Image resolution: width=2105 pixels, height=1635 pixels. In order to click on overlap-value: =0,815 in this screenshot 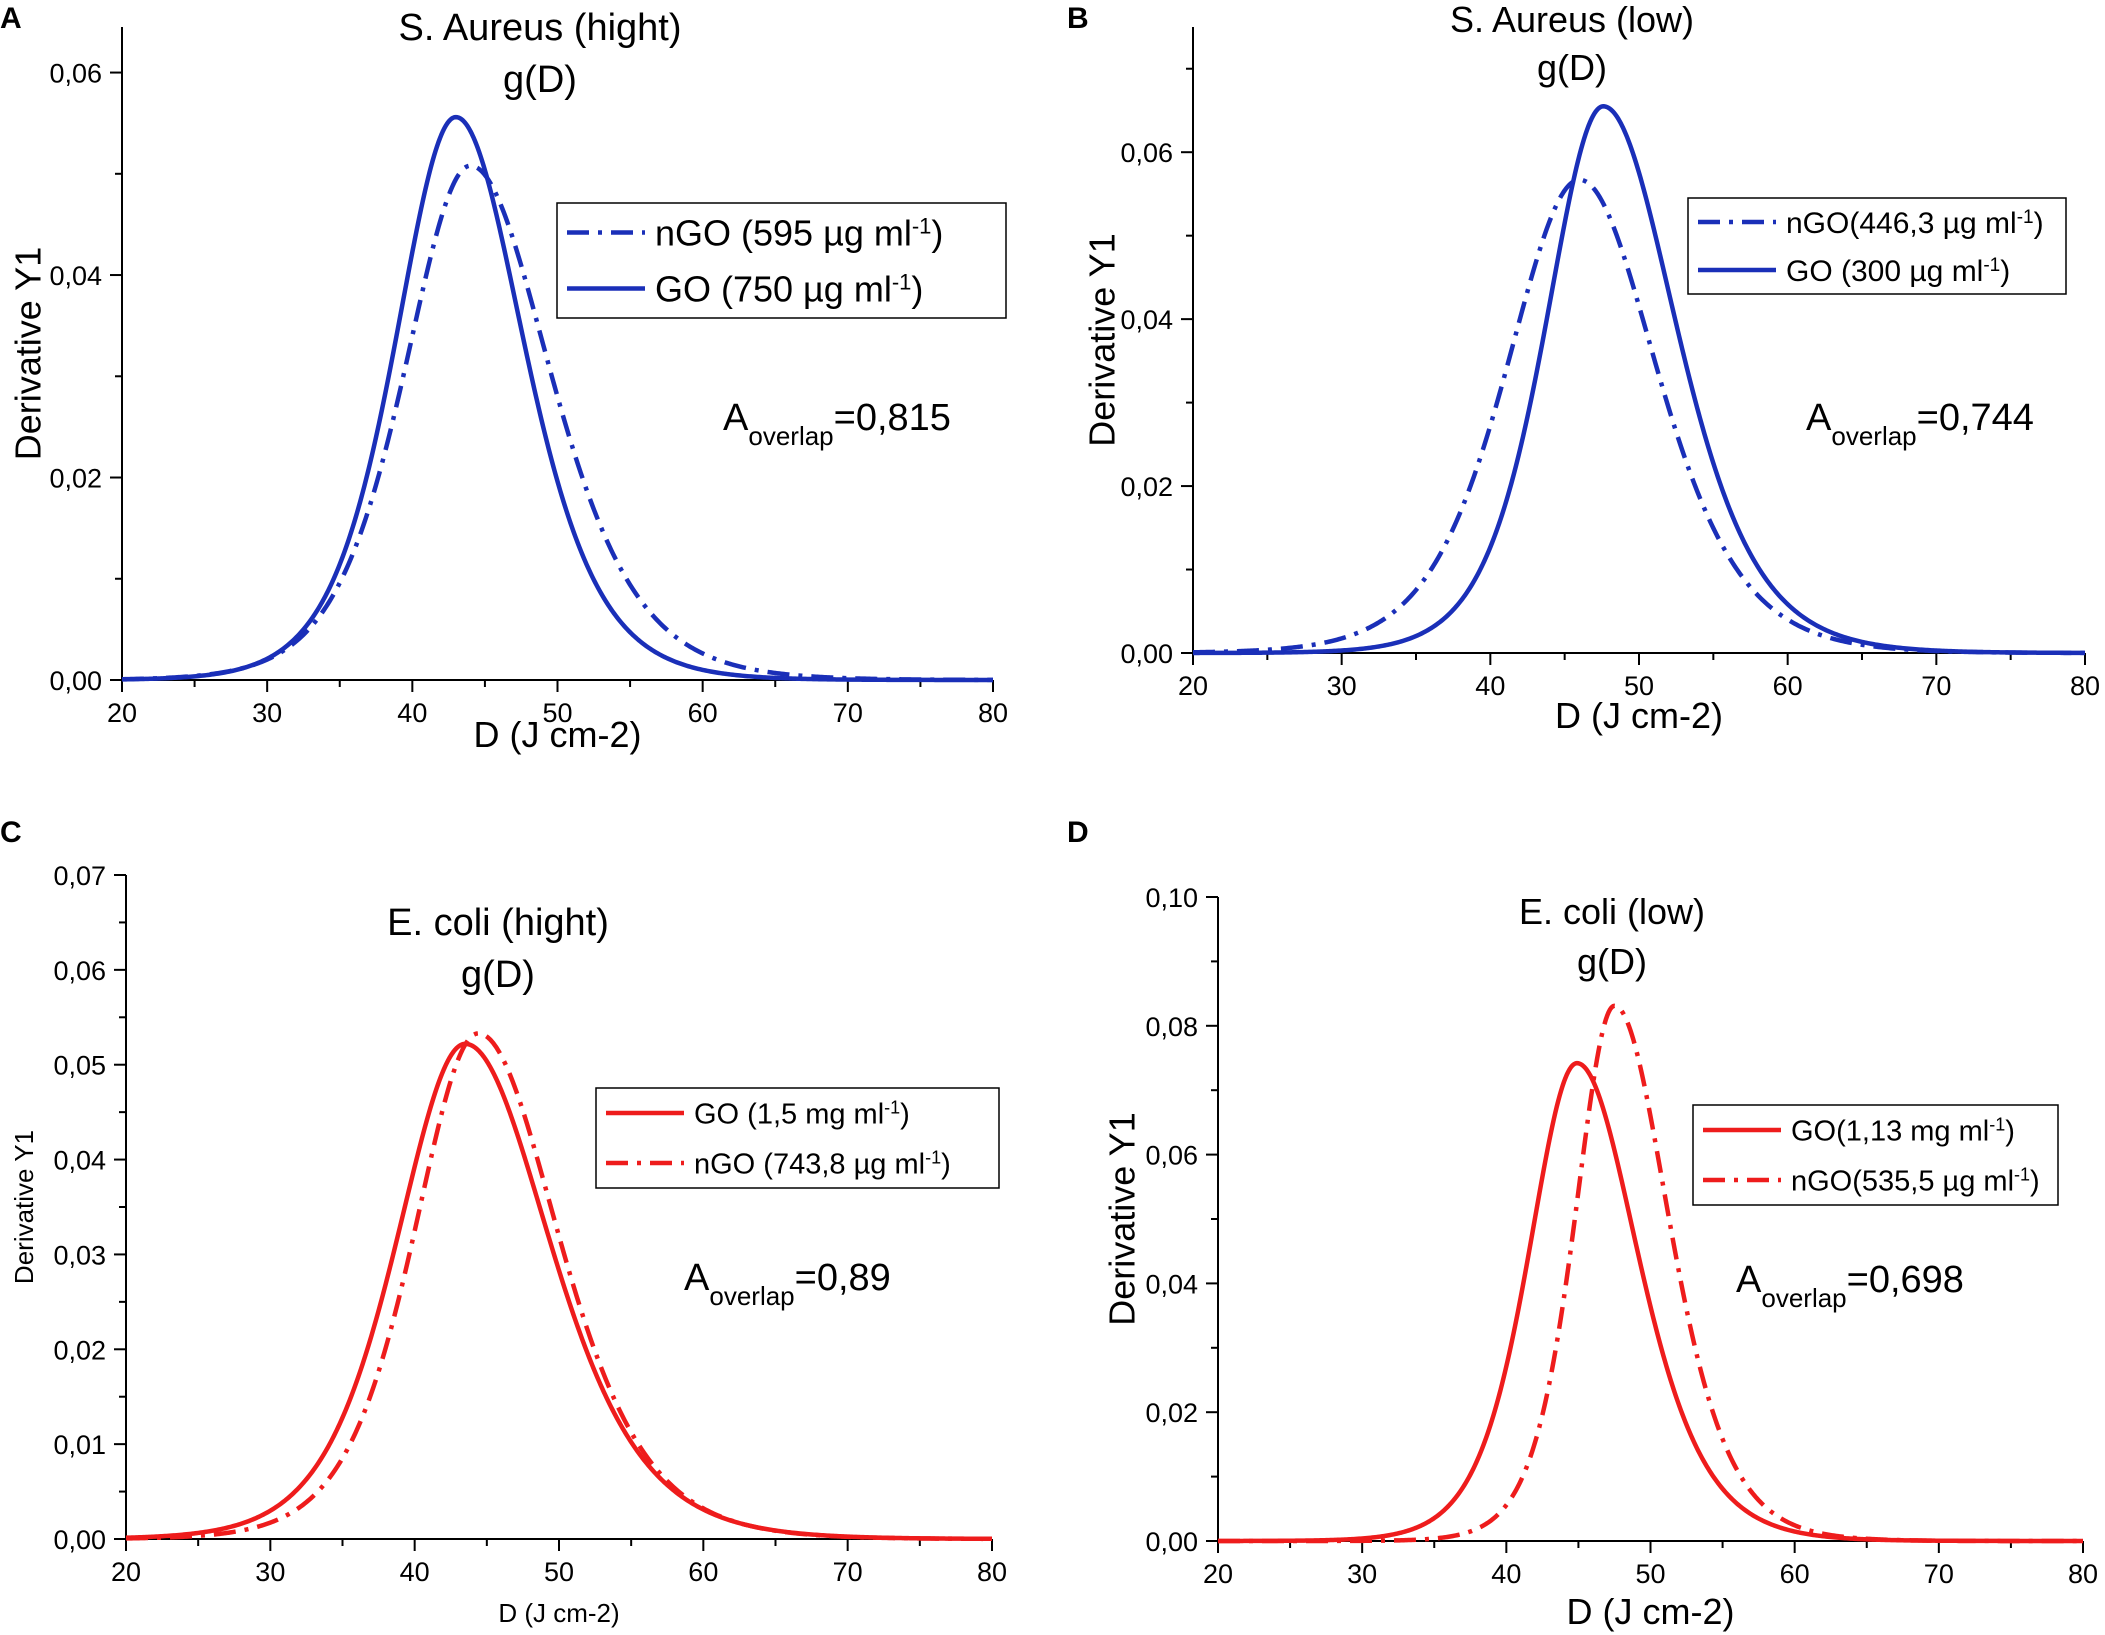, I will do `click(892, 418)`.